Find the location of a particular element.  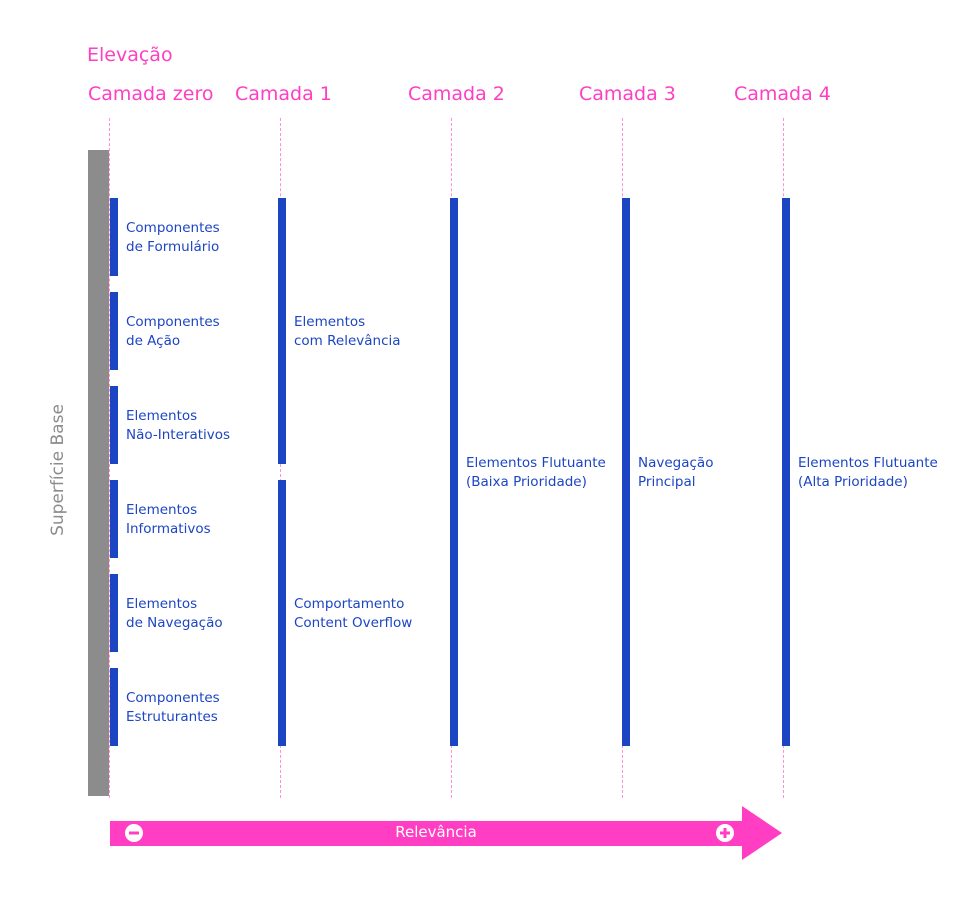

plus-icon is located at coordinates (725, 833).